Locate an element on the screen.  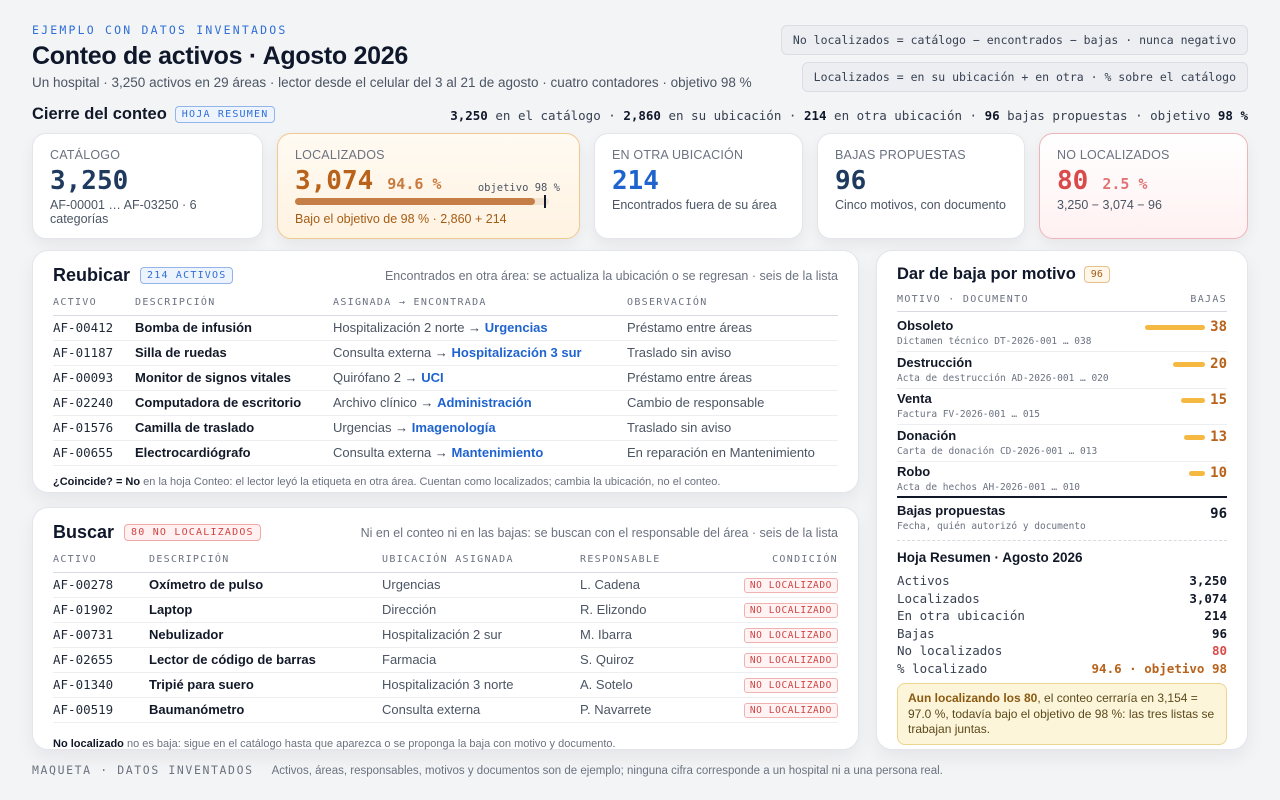
summary-catalogo: 3,250 is located at coordinates (469, 115).